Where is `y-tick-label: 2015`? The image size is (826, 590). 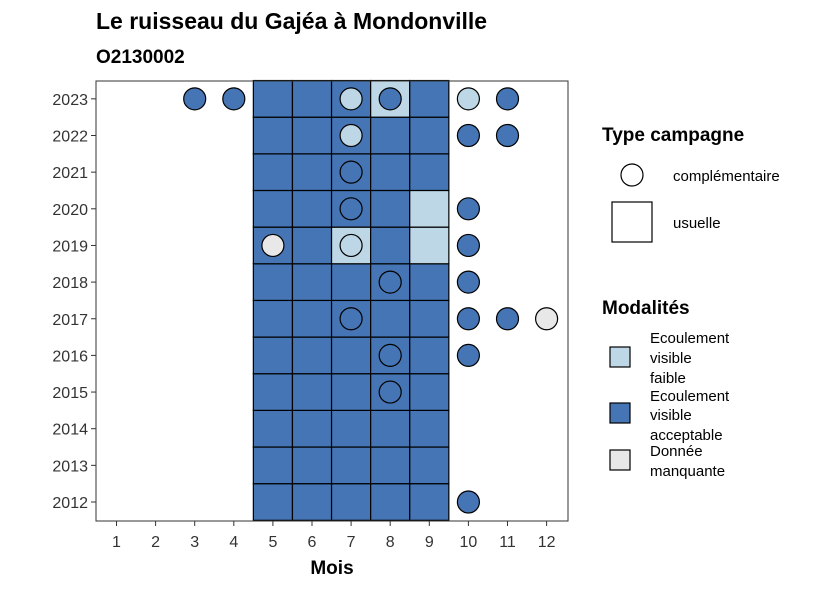 y-tick-label: 2015 is located at coordinates (70, 393).